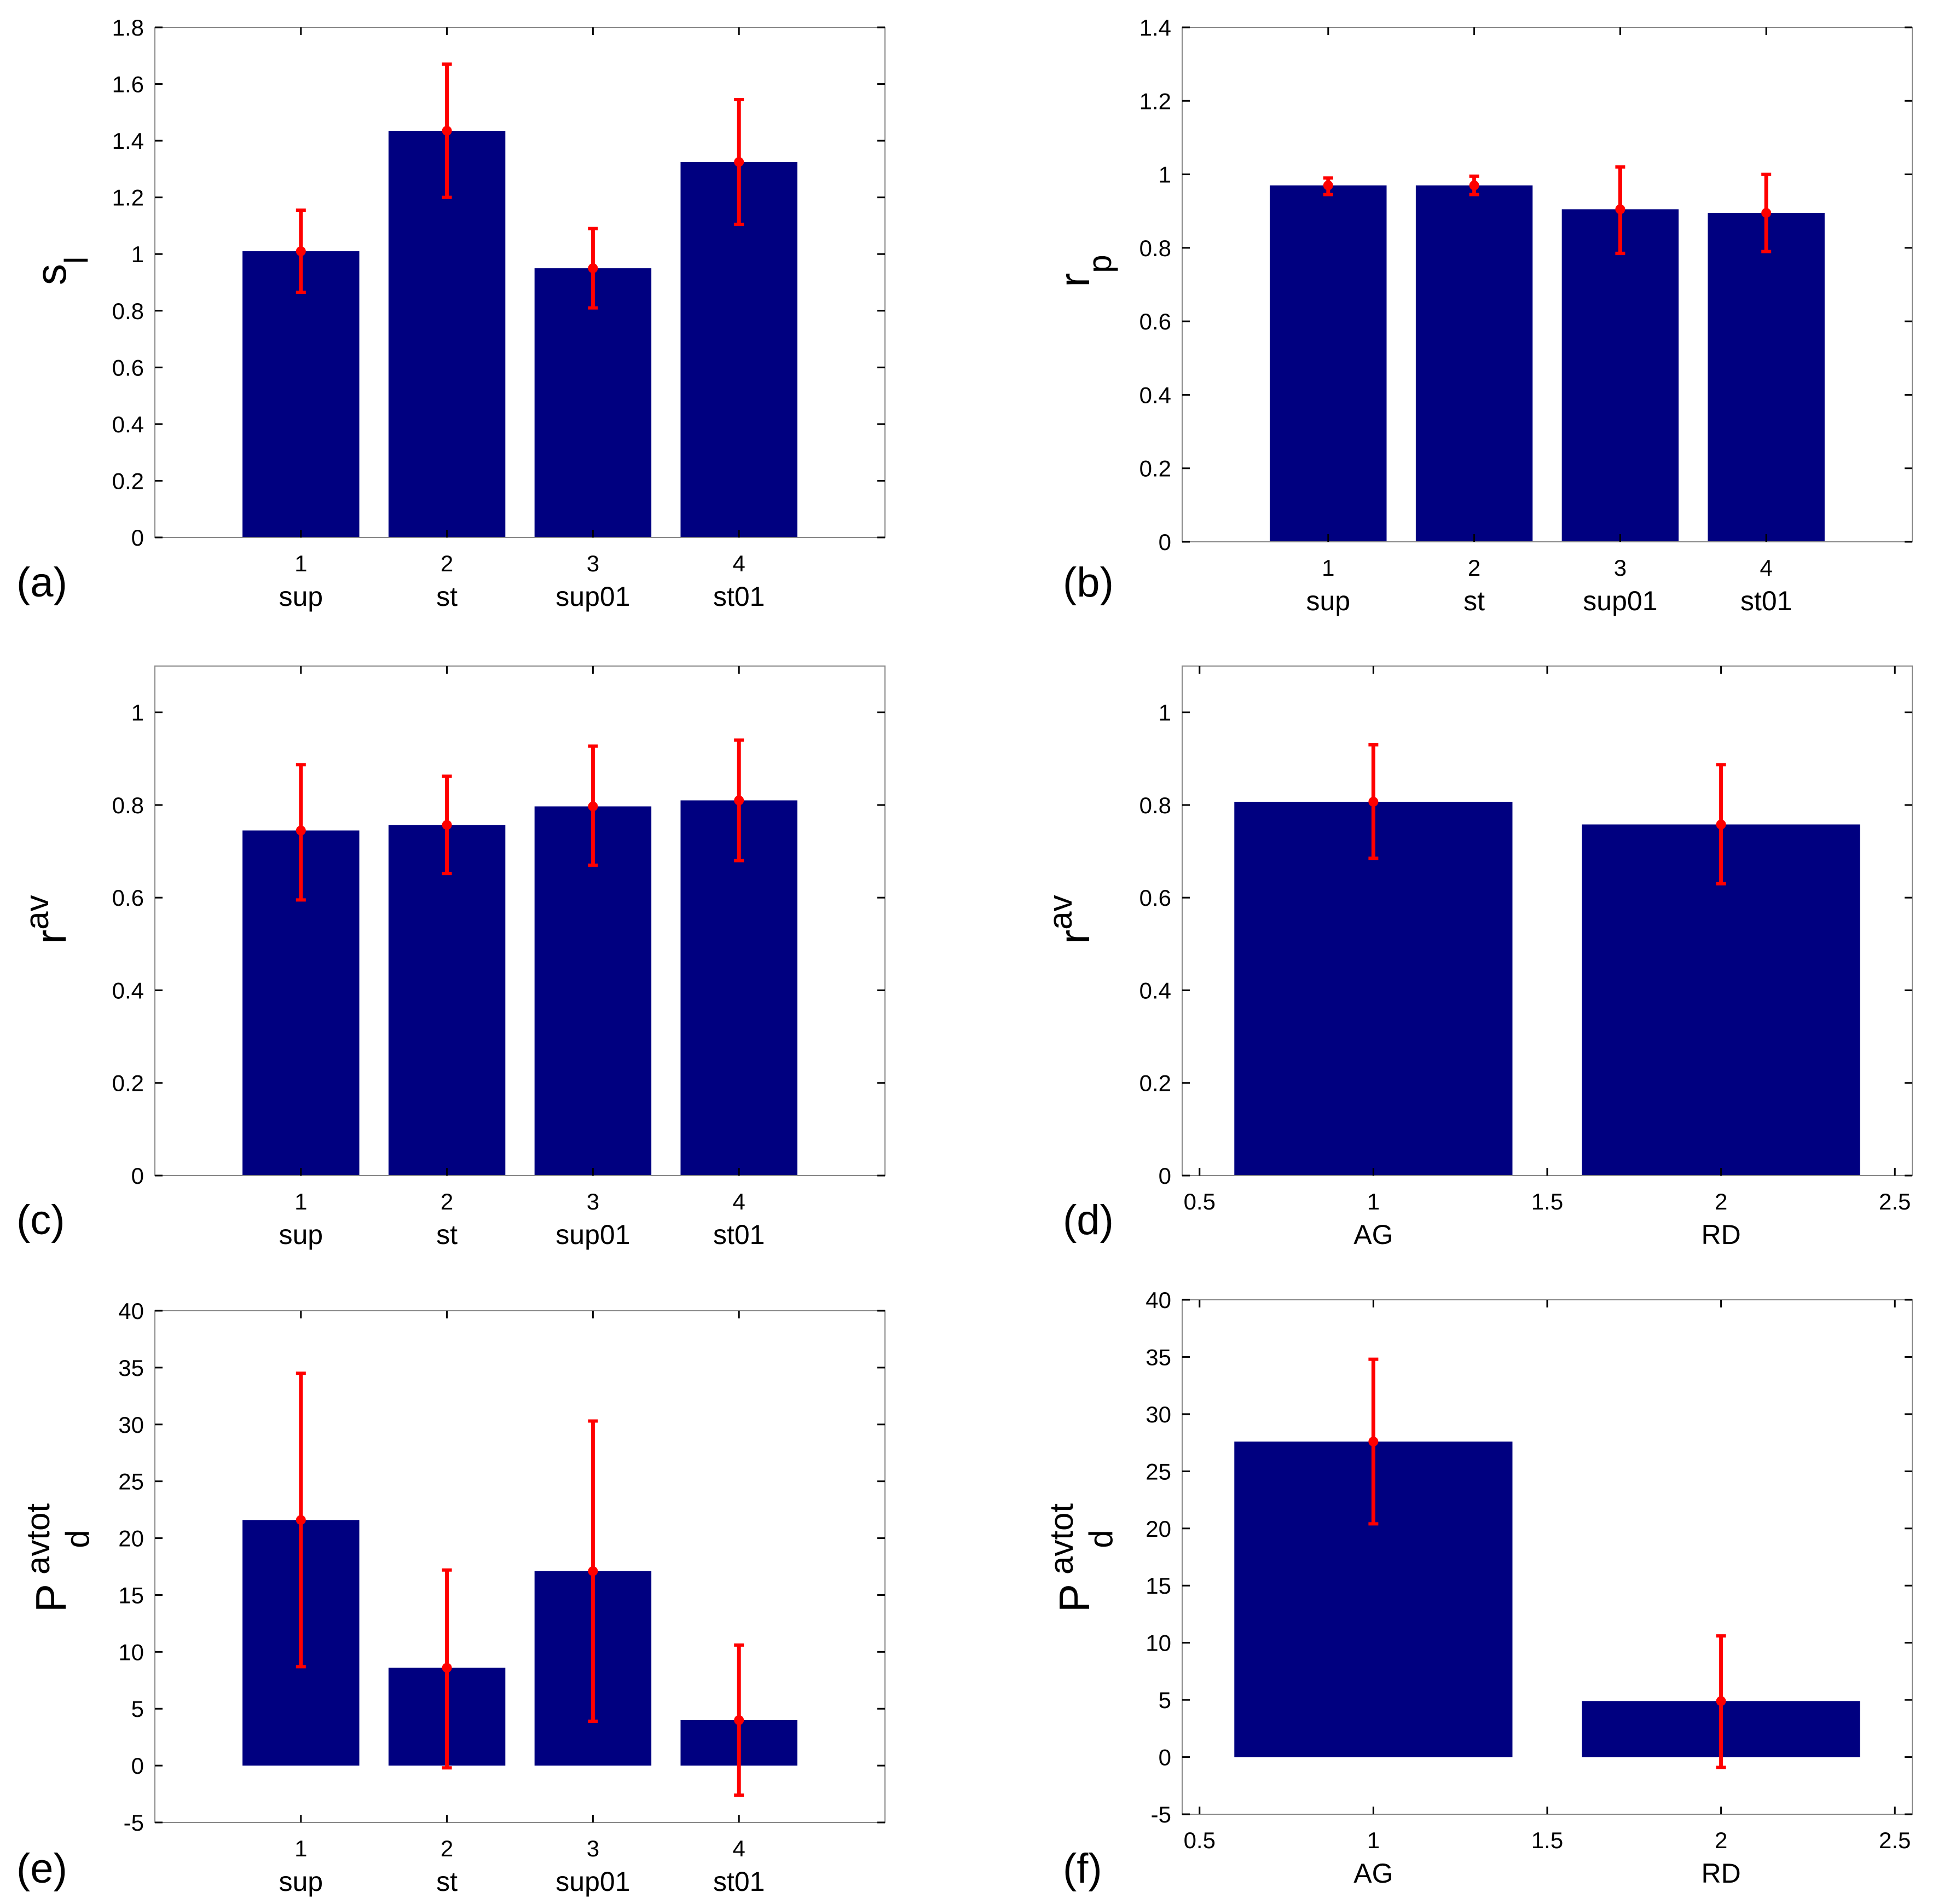 This screenshot has width=1944, height=1904. Describe the element at coordinates (51, 1598) in the screenshot. I see `y-axis-label-main: P` at that location.